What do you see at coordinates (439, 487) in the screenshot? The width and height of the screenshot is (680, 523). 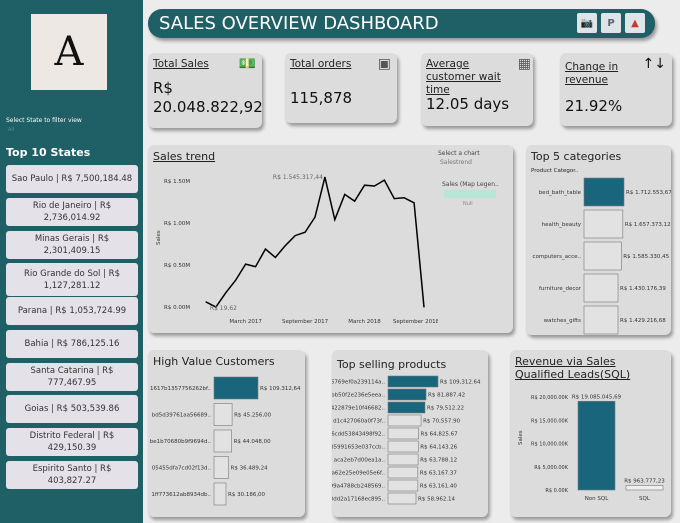 I see `value-label: R$ 63,161.40` at bounding box center [439, 487].